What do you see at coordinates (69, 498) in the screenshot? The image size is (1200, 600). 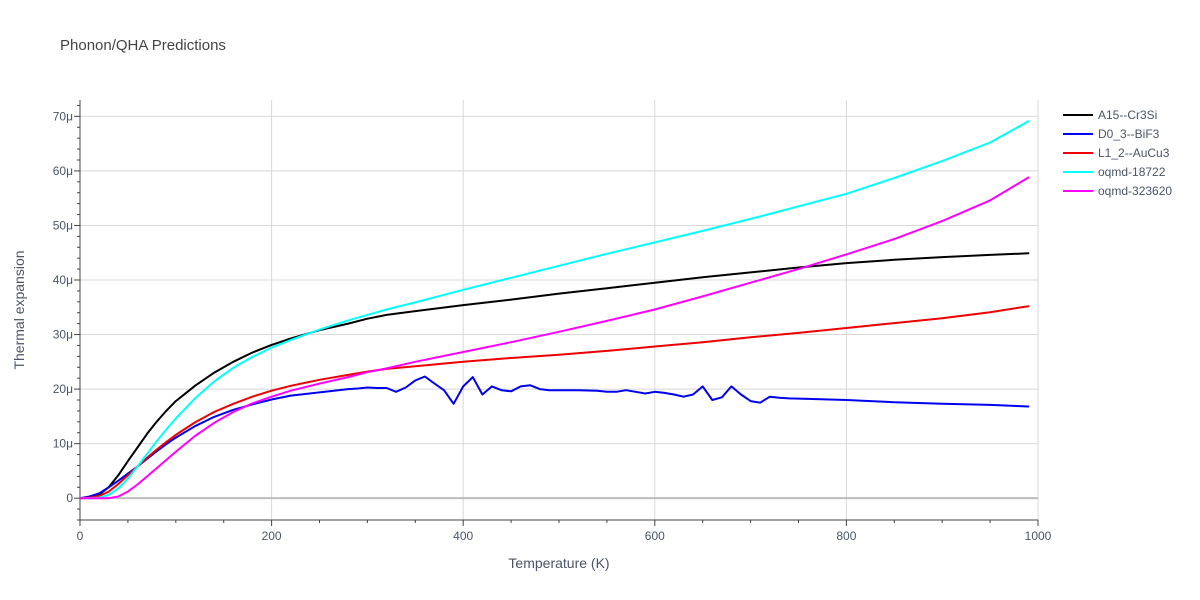 I see `y-tick-label: 0` at bounding box center [69, 498].